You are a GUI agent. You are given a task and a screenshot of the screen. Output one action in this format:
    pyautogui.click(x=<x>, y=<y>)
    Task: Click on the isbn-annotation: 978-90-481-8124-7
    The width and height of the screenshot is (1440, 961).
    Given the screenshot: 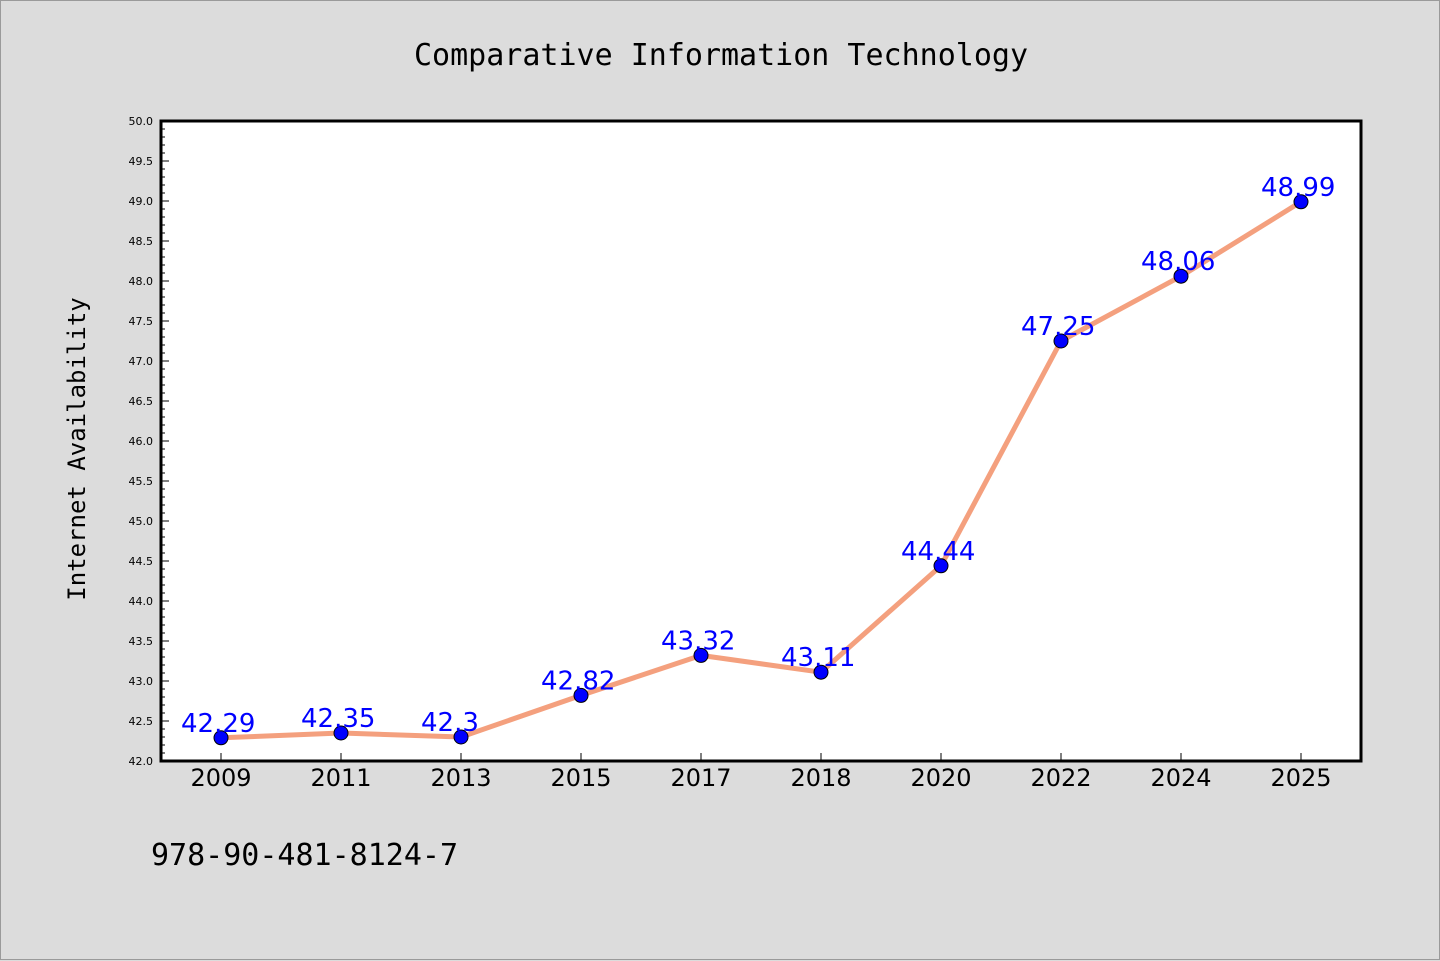 What is the action you would take?
    pyautogui.click(x=304, y=855)
    